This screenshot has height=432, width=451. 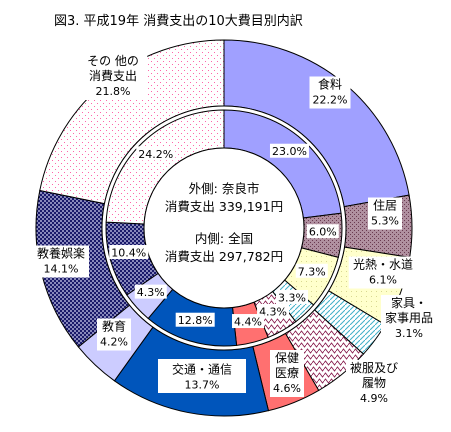 I want to click on inner-ring-label-food: 23.0%, so click(x=289, y=151).